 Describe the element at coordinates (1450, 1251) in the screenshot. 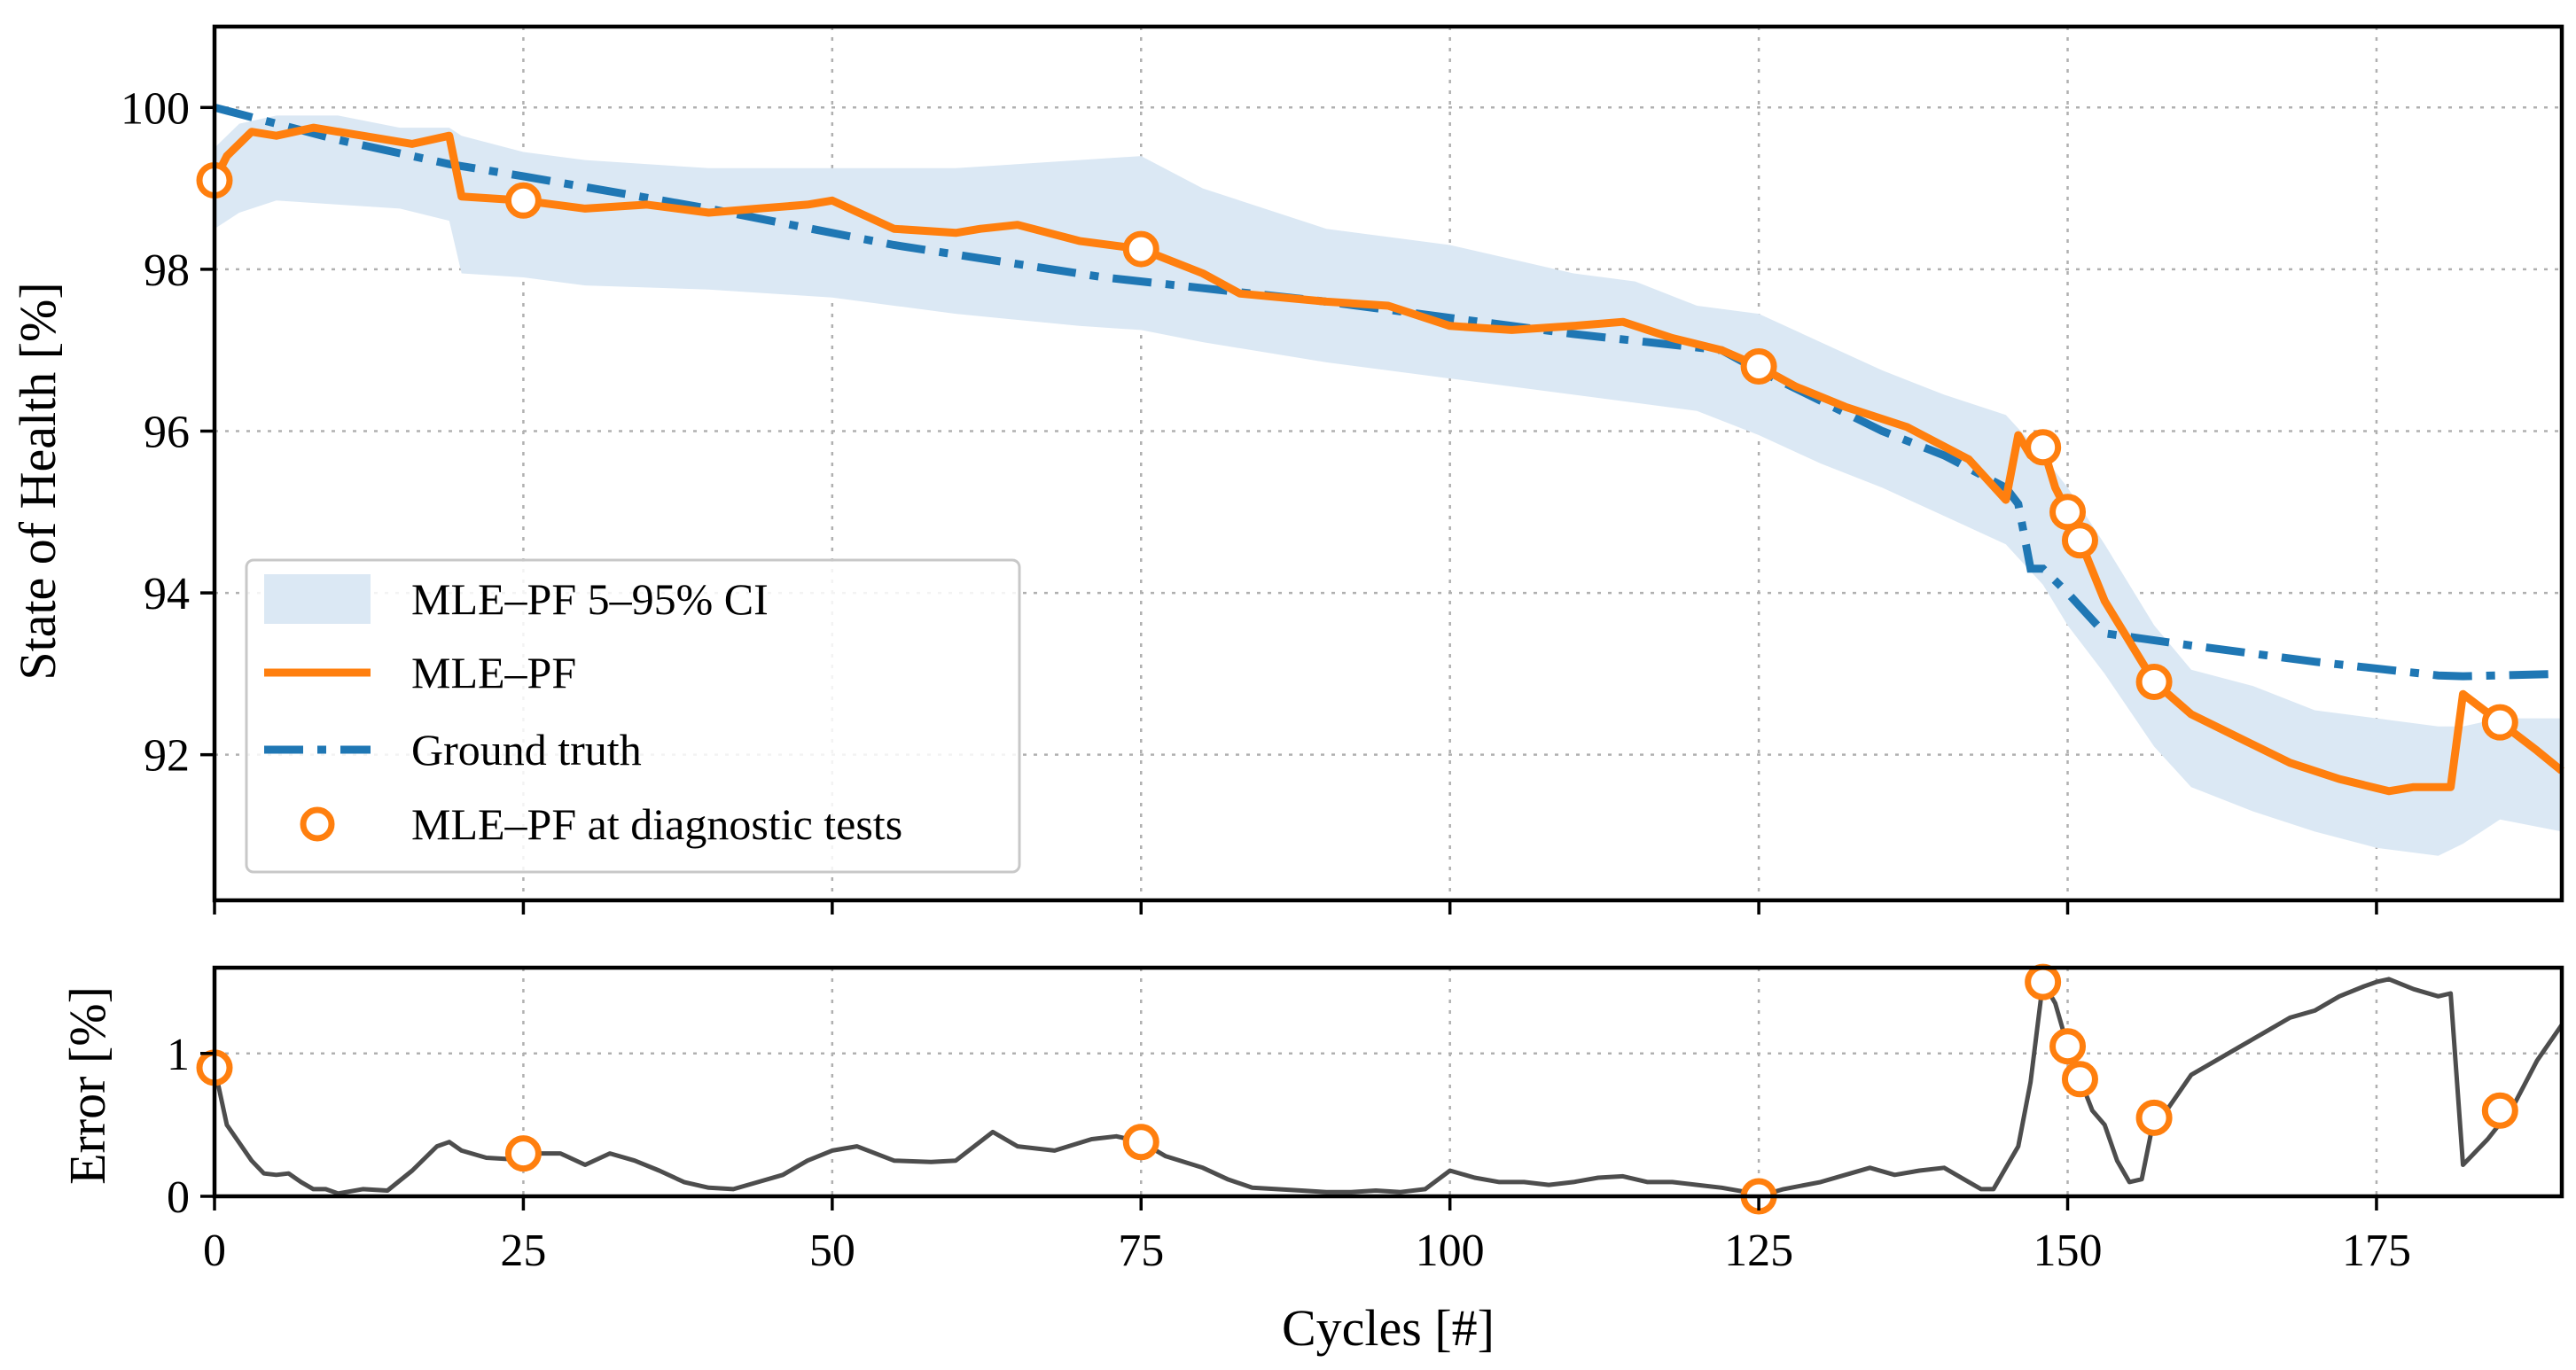

I see `x-tick-label: 100` at that location.